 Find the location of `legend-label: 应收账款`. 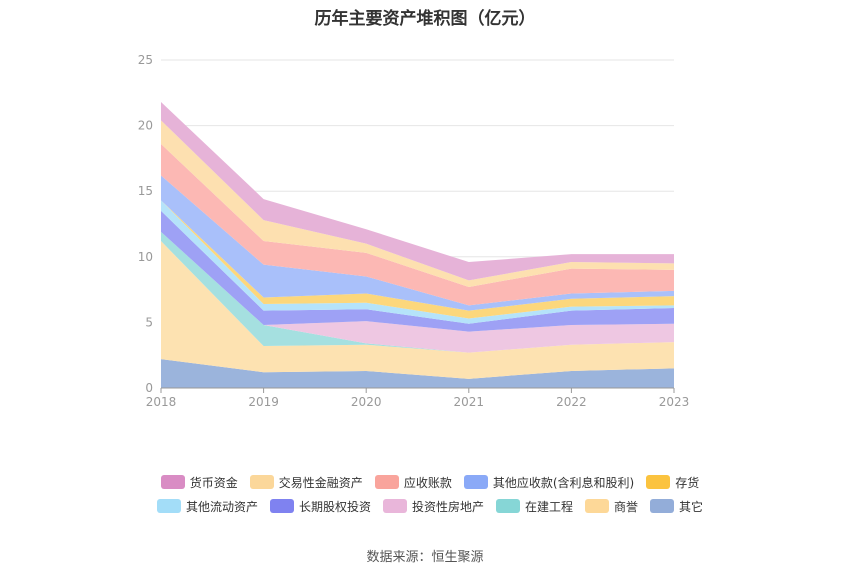

legend-label: 应收账款 is located at coordinates (427, 482).